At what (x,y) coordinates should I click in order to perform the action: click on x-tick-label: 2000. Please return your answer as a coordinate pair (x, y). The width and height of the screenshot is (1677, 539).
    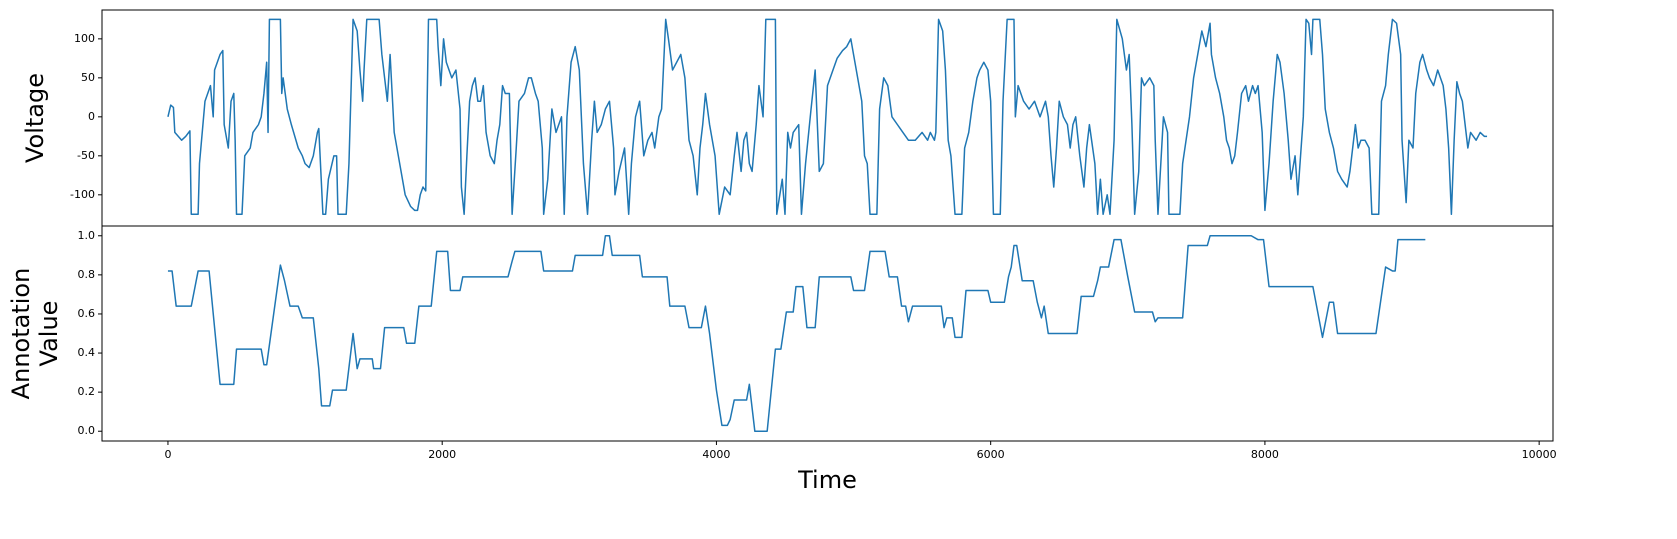
    Looking at the image, I should click on (442, 454).